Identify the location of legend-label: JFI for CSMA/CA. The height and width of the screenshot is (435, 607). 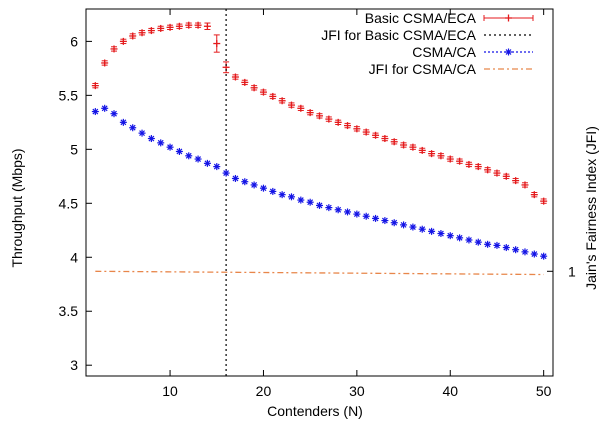
(423, 69).